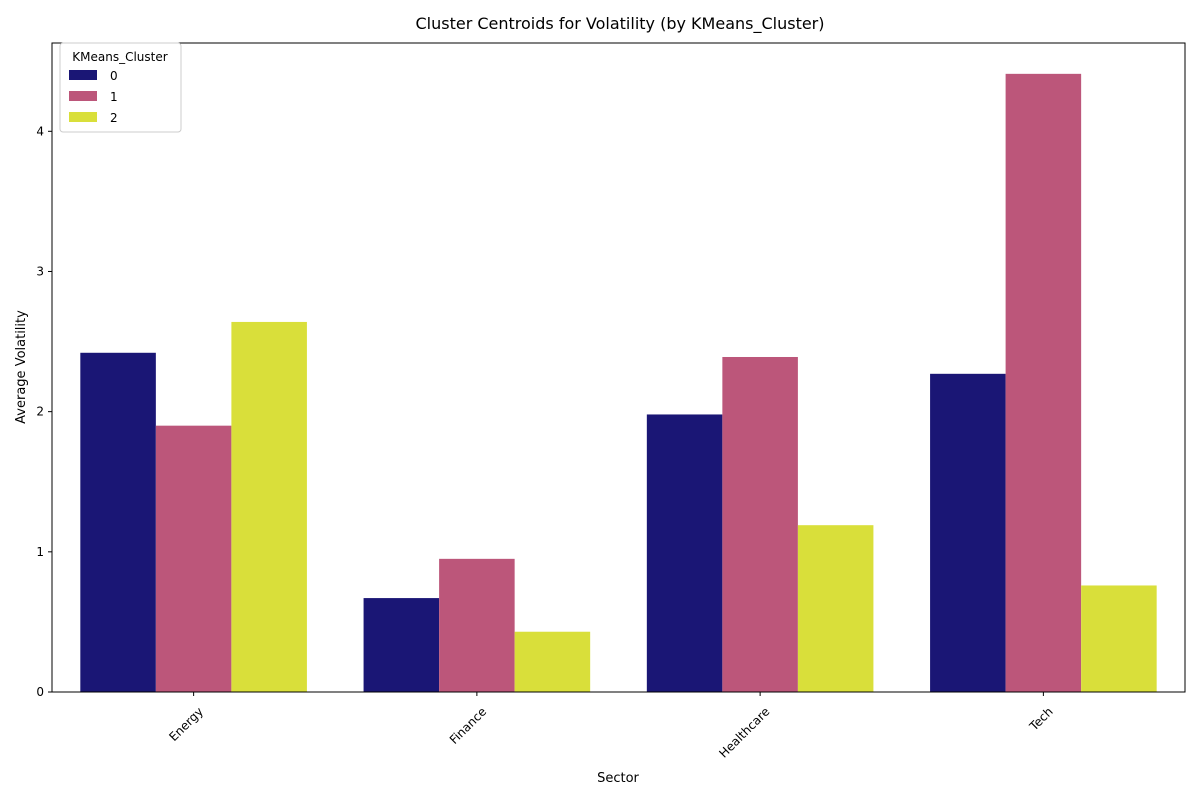 The height and width of the screenshot is (800, 1200). Describe the element at coordinates (40, 692) in the screenshot. I see `y-tick-label: 0` at that location.